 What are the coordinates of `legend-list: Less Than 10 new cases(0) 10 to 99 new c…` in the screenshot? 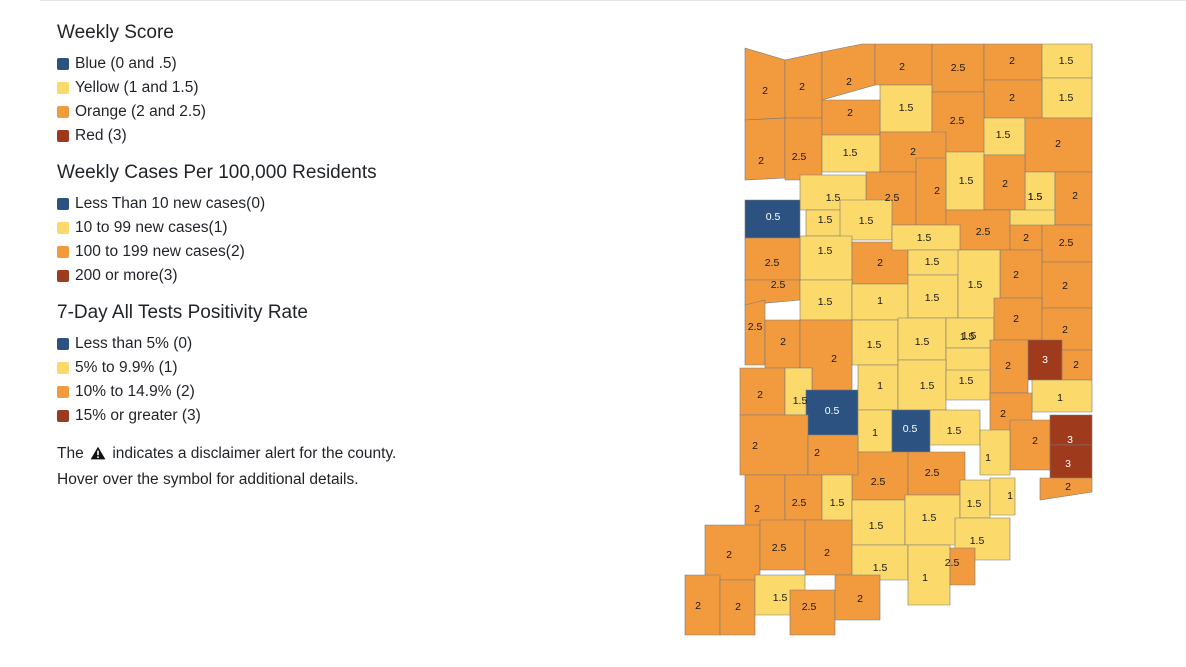 It's located at (267, 240).